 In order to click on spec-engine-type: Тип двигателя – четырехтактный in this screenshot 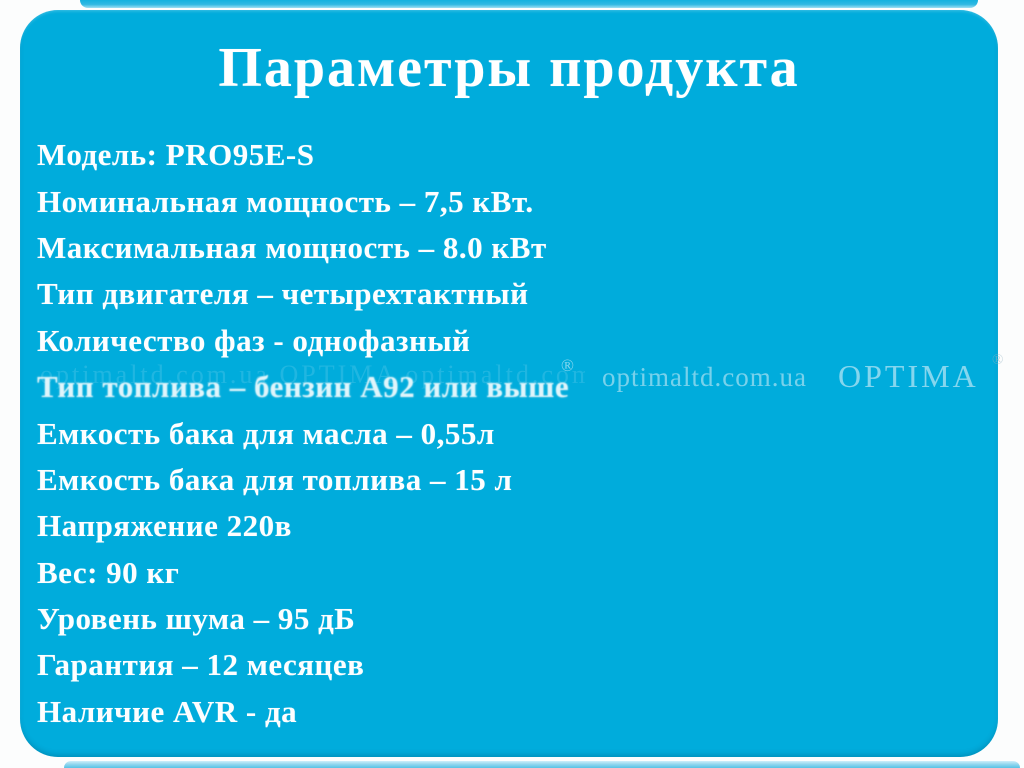, I will do `click(283, 294)`.